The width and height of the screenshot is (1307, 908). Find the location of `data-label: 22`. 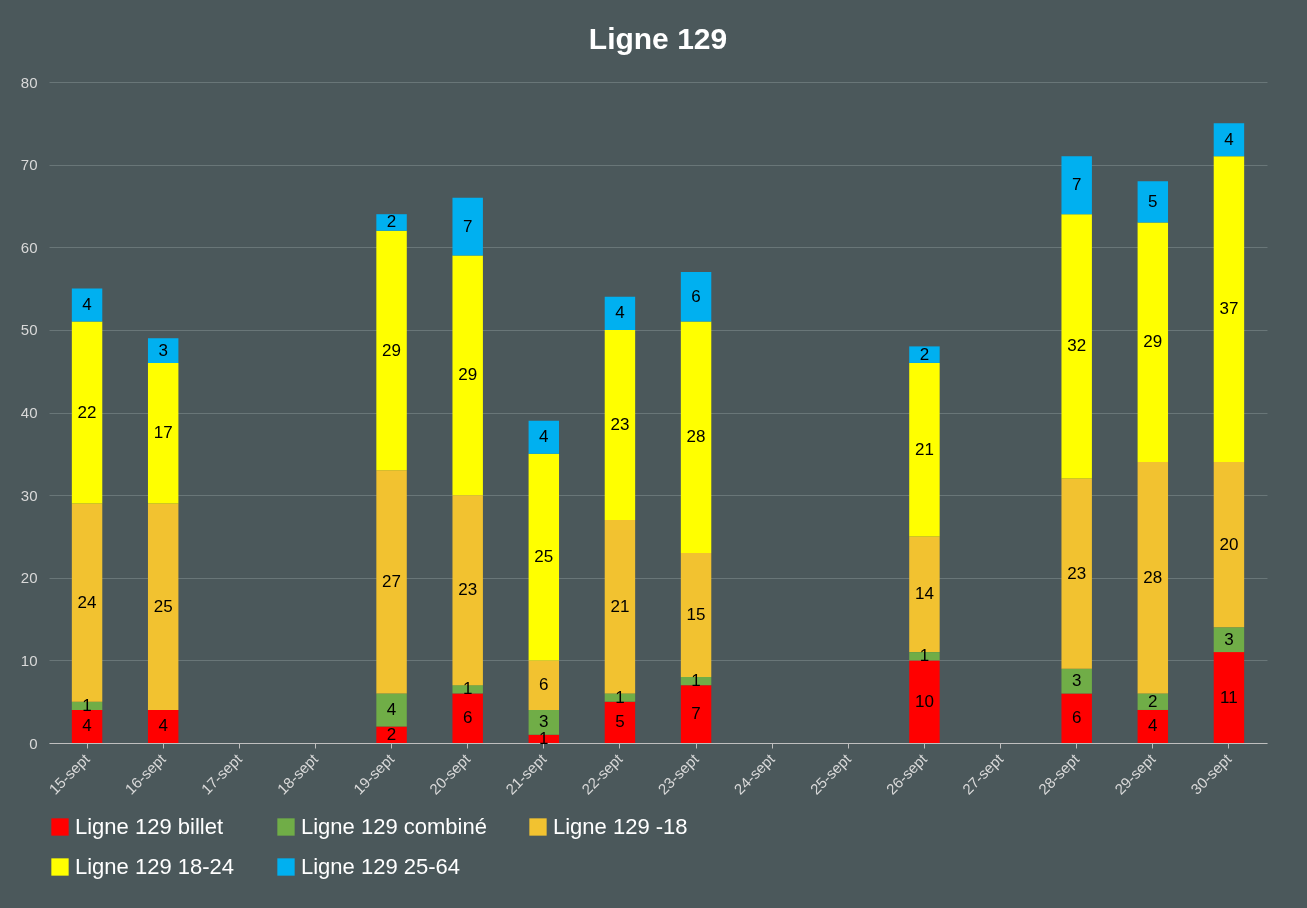

data-label: 22 is located at coordinates (87, 412).